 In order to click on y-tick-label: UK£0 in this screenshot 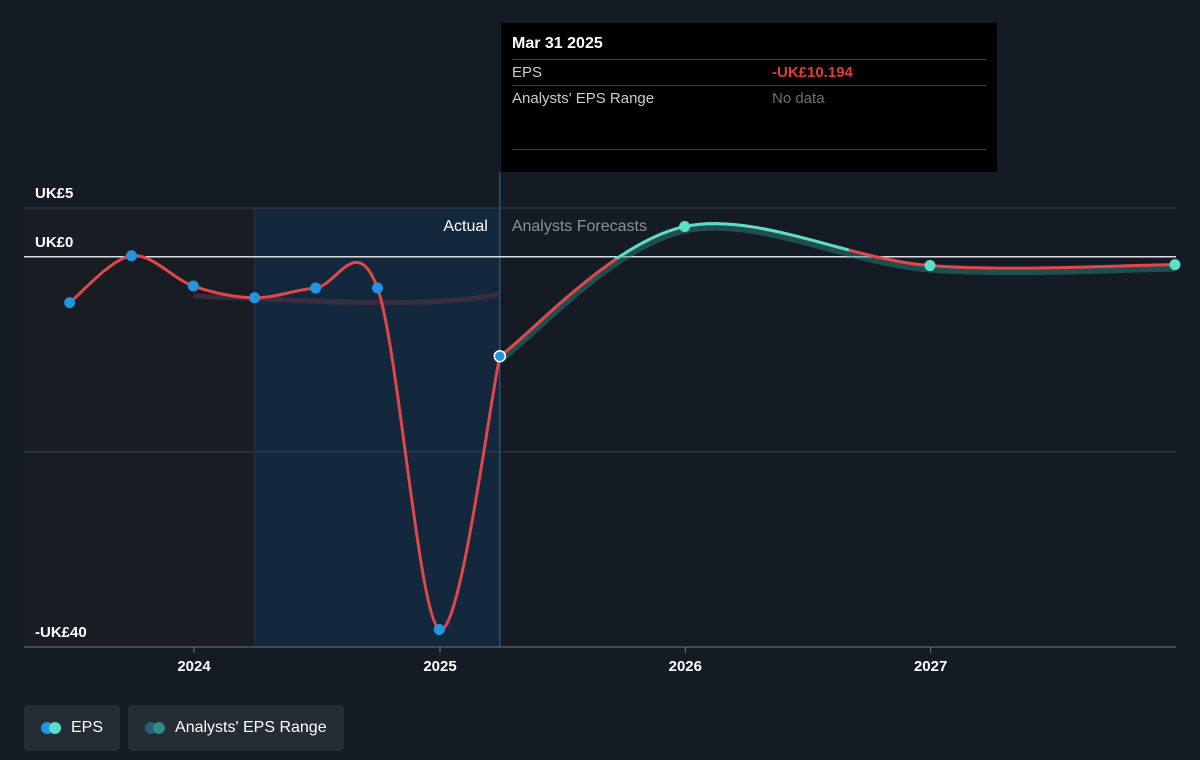, I will do `click(54, 242)`.